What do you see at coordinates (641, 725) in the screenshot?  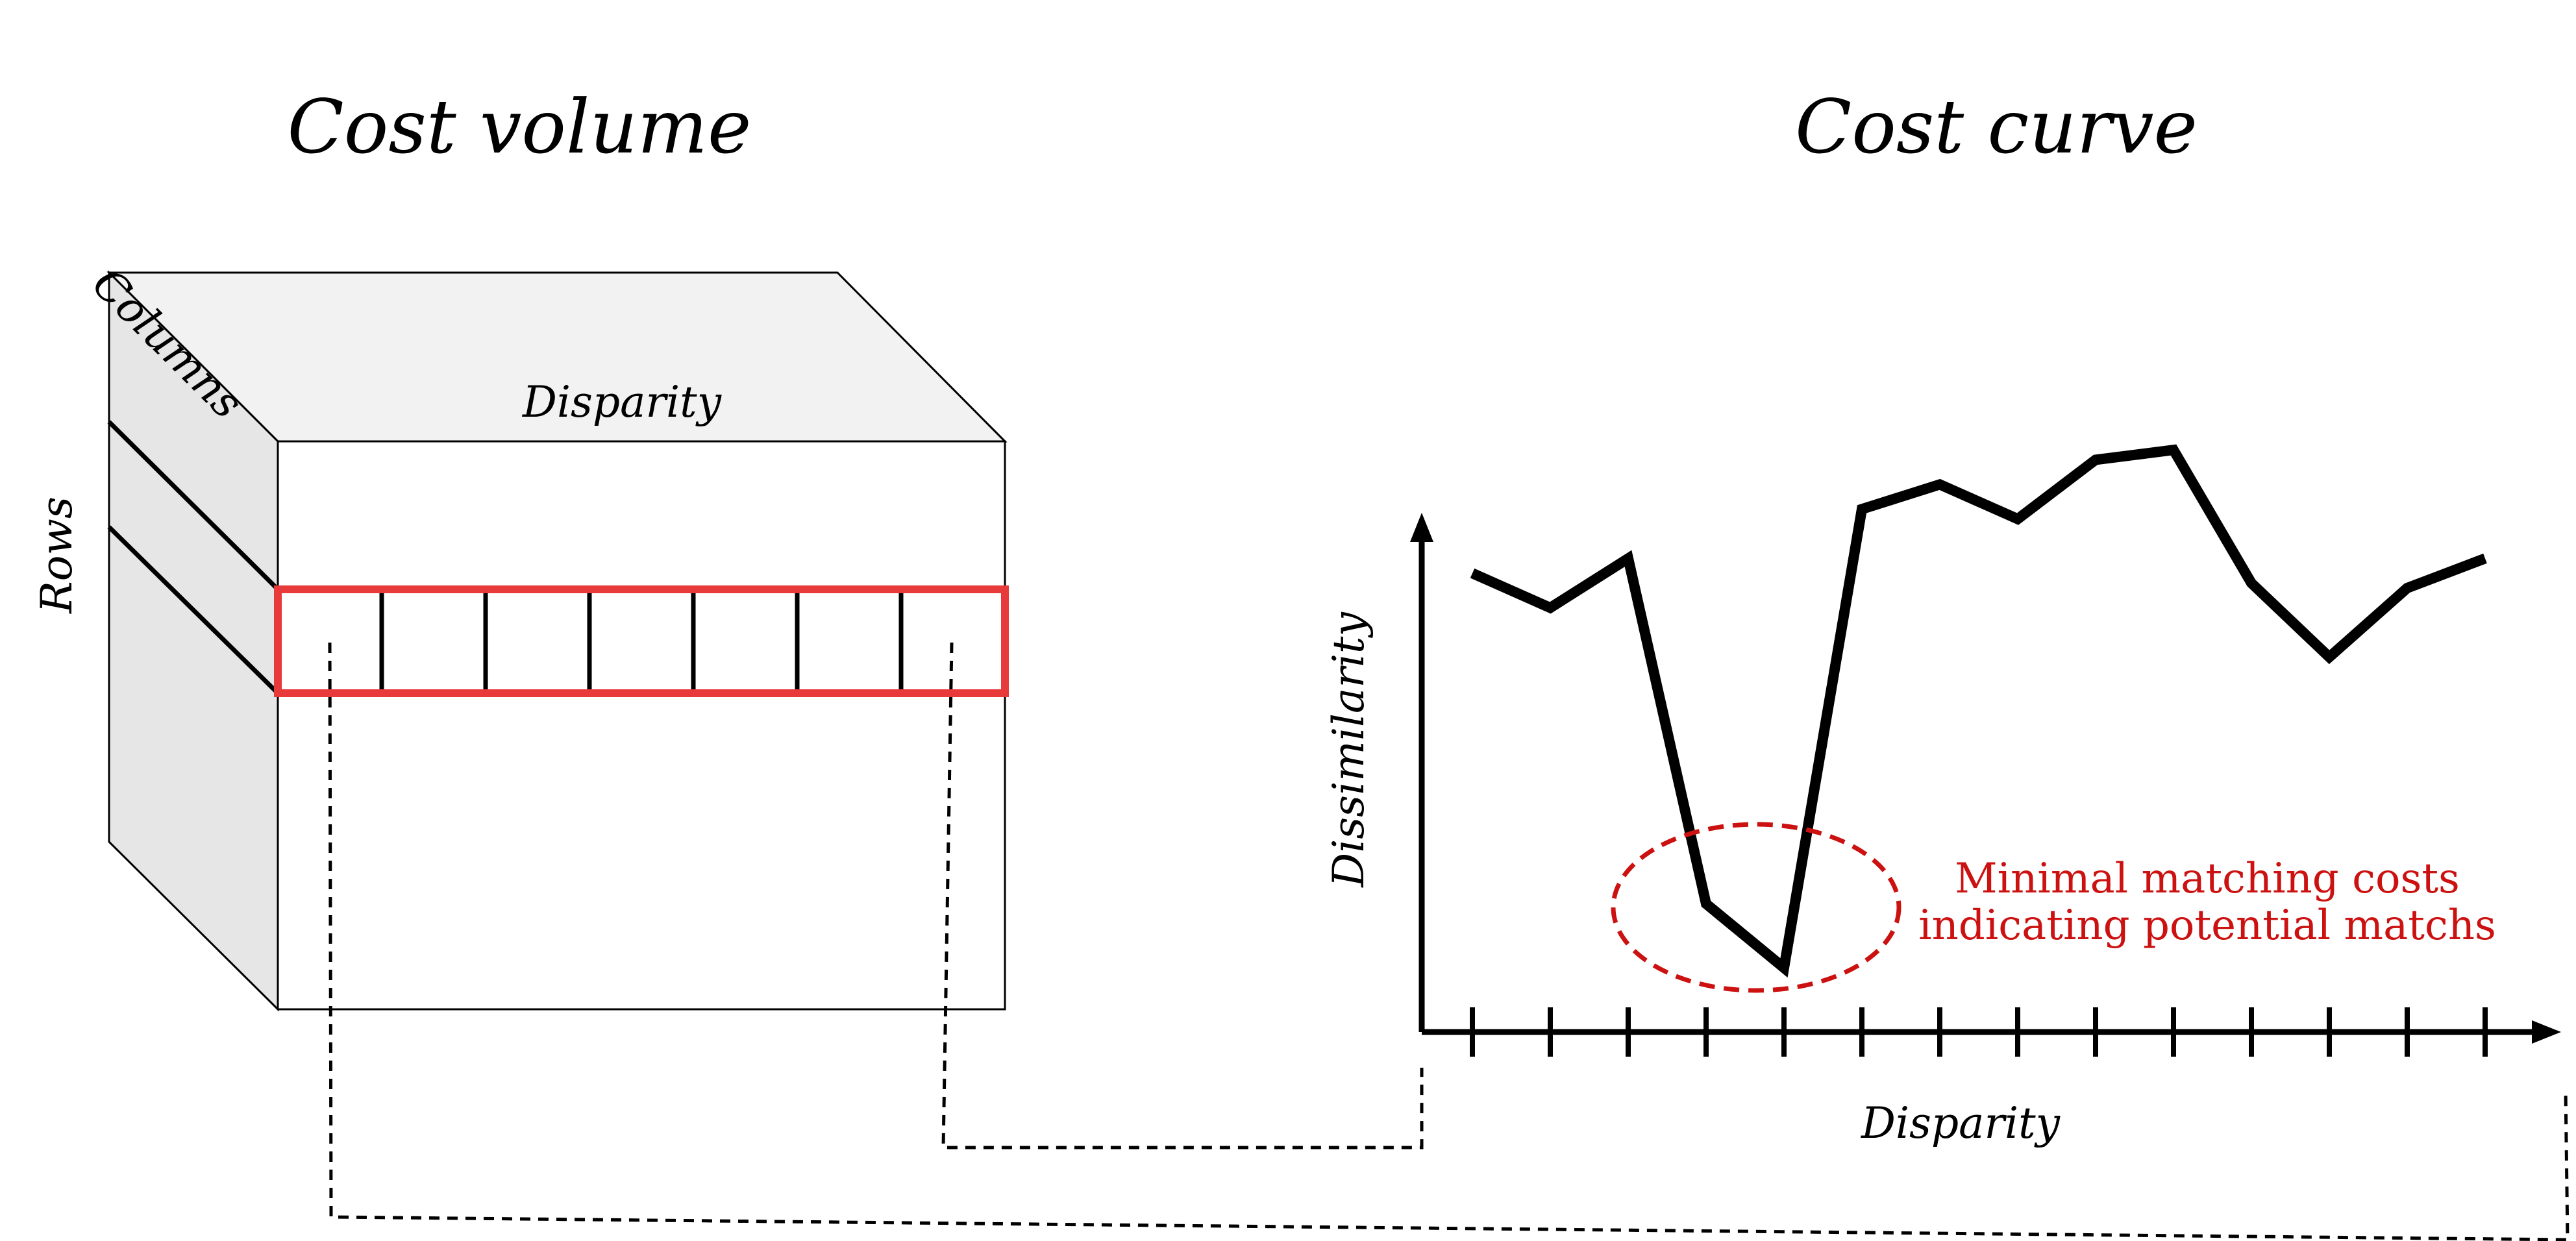 I see `cube-front-face` at bounding box center [641, 725].